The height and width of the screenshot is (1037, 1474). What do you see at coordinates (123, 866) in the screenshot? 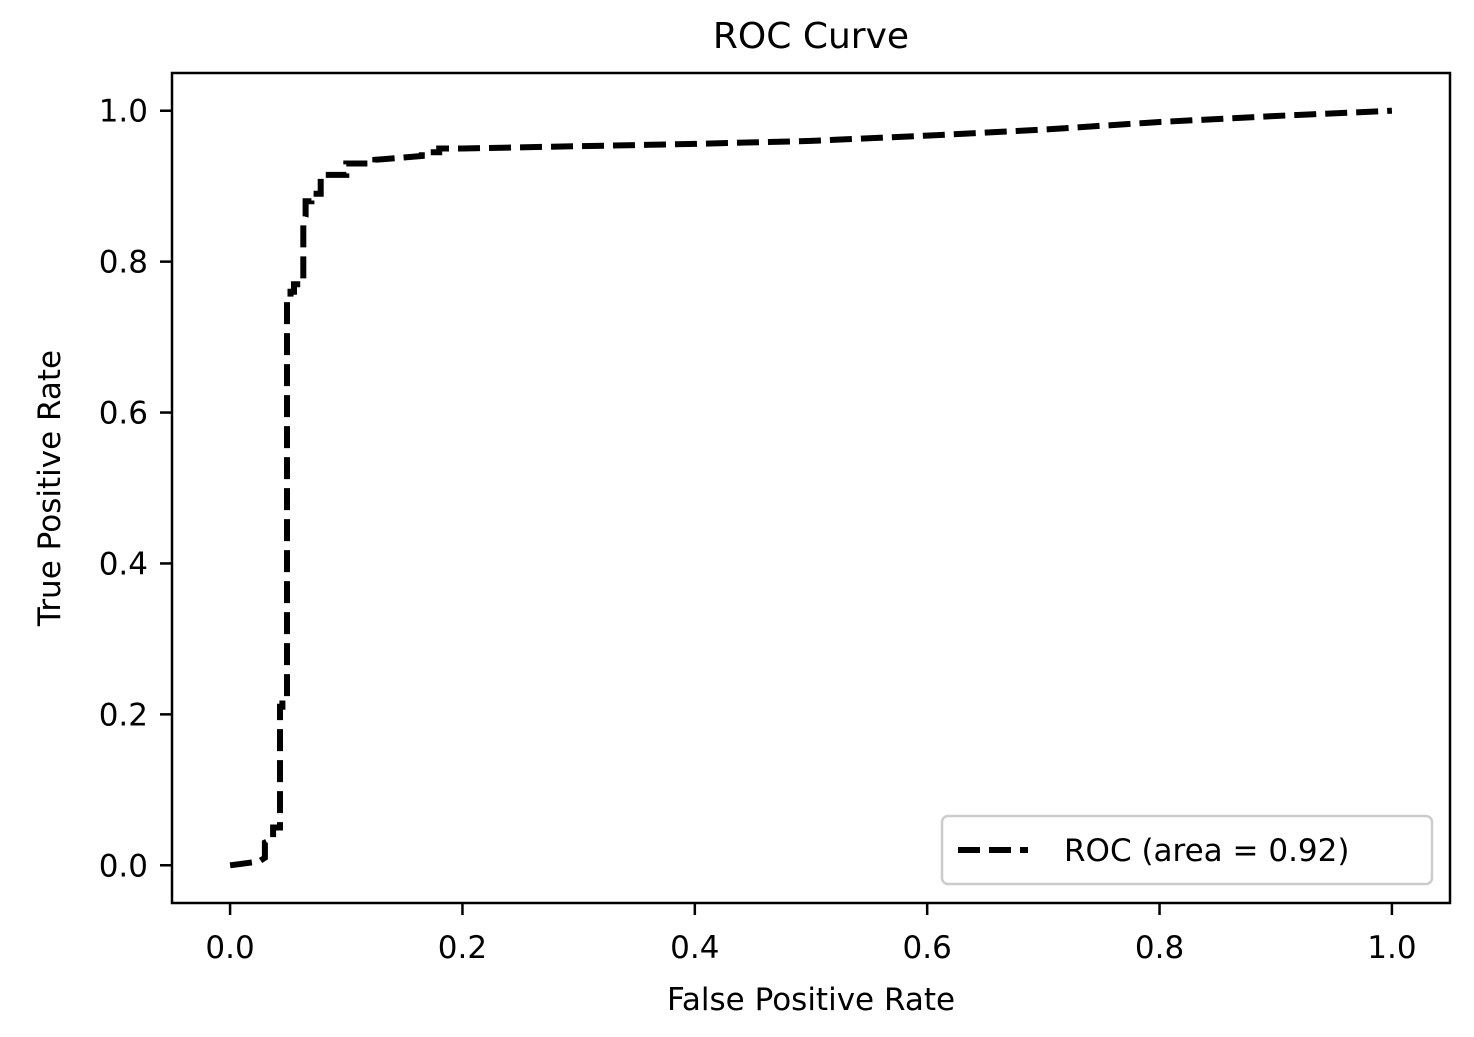
I see `y-tick-label: 0.0` at bounding box center [123, 866].